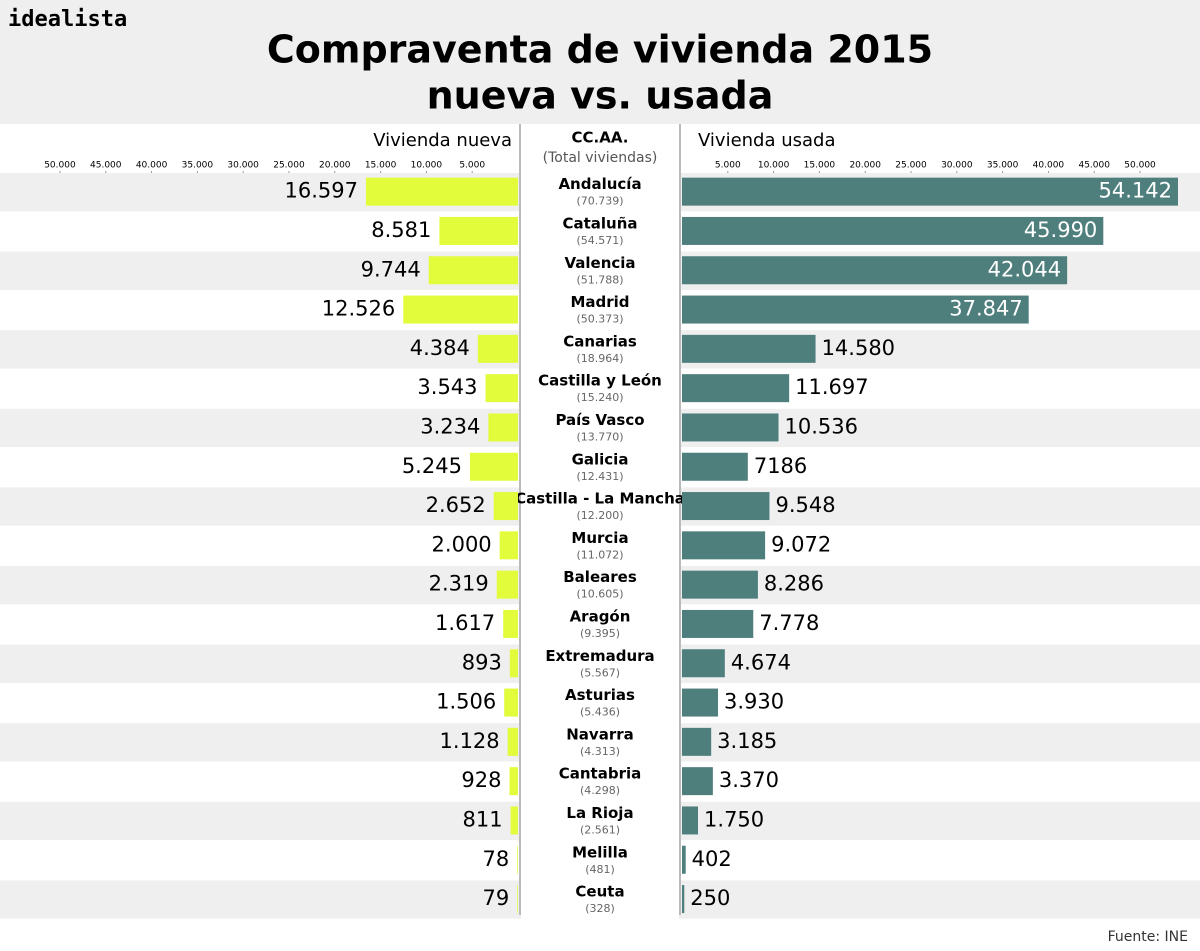 Image resolution: width=1200 pixels, height=951 pixels. I want to click on category-label: Valencia, so click(599, 263).